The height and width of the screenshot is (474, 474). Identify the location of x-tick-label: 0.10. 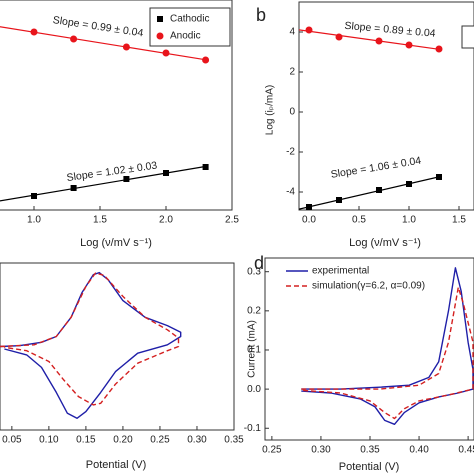
(49, 440).